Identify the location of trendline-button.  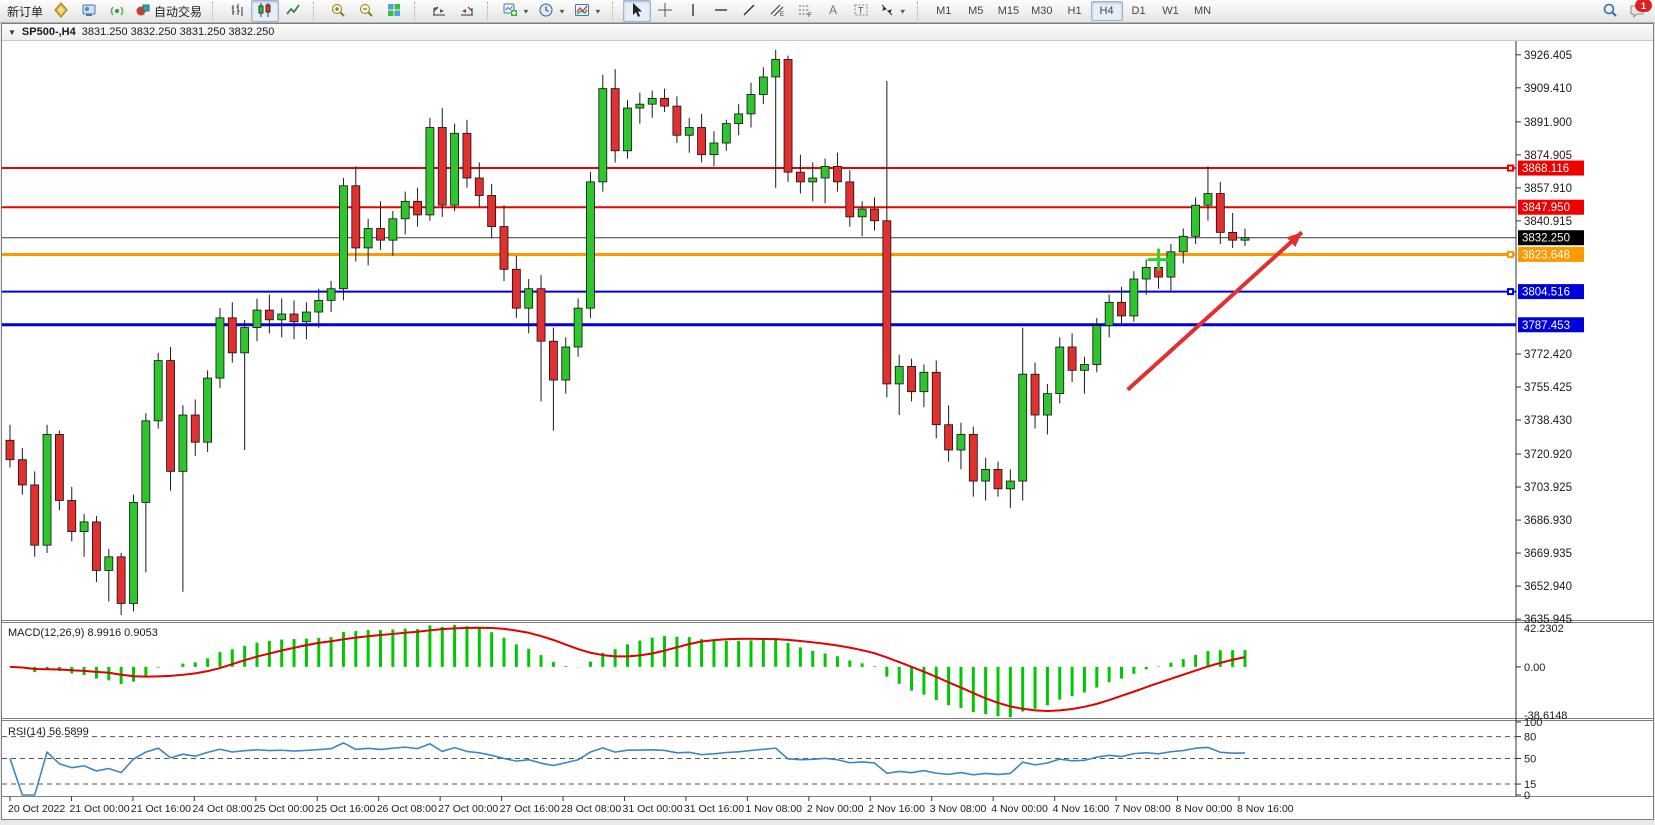
(749, 11).